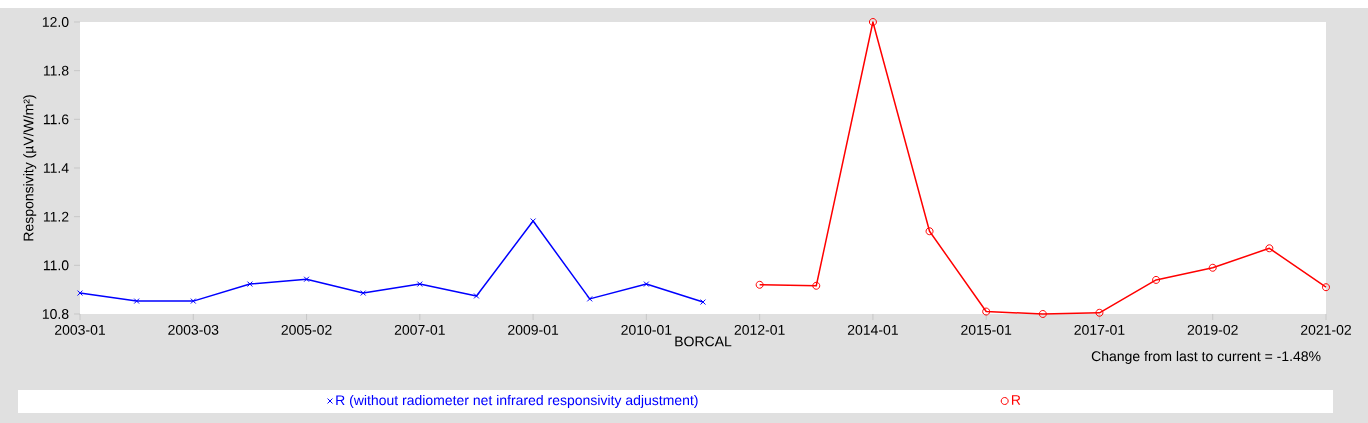  What do you see at coordinates (80, 329) in the screenshot?
I see `x-tick-label: 2003-01` at bounding box center [80, 329].